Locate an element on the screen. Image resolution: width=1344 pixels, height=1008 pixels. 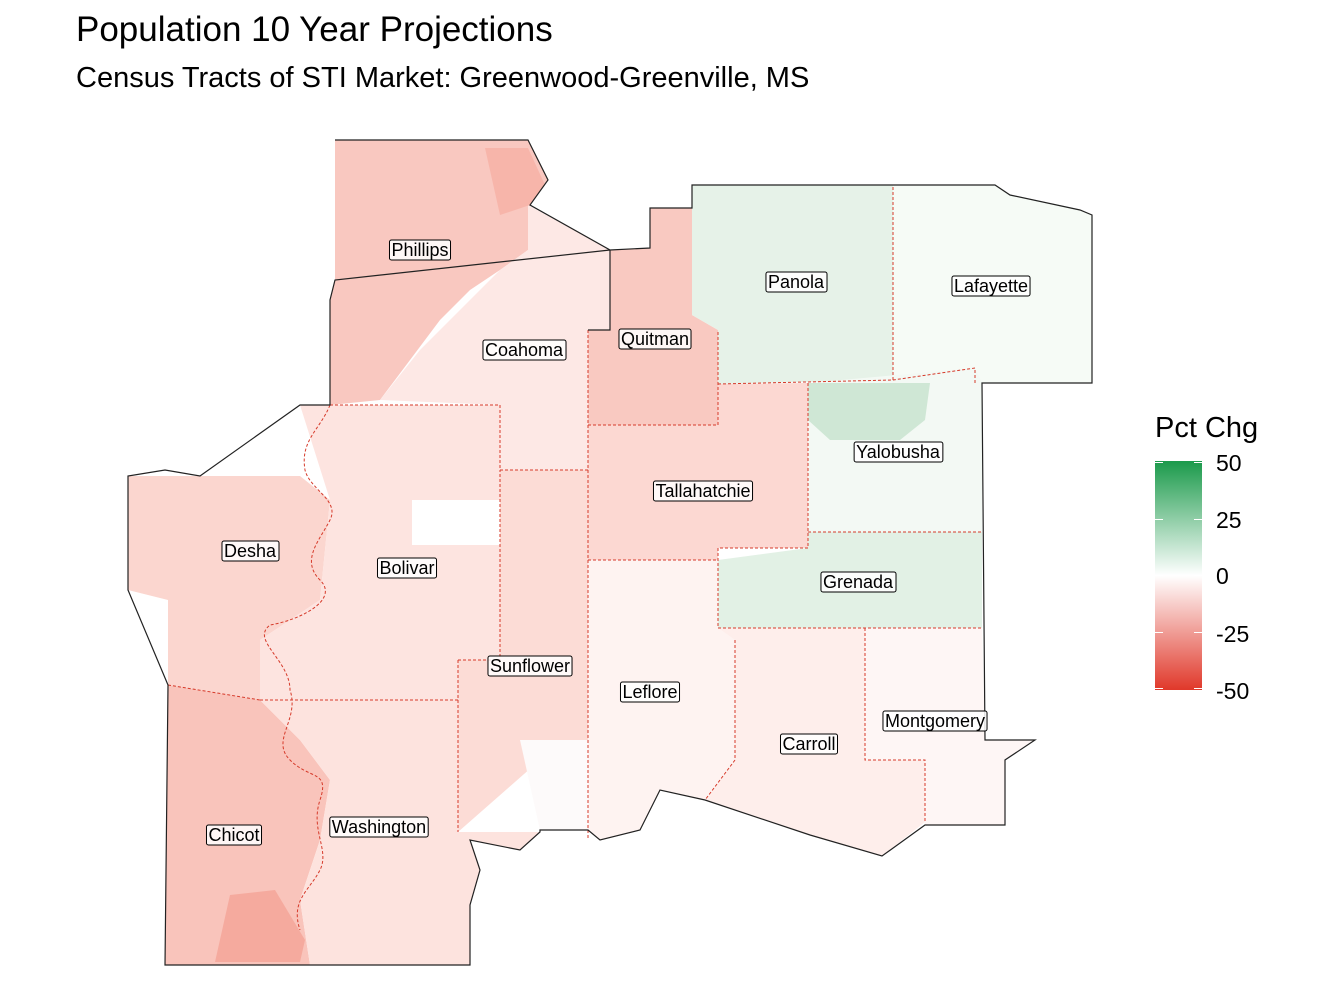
county-label-text: Quitman is located at coordinates (655, 339).